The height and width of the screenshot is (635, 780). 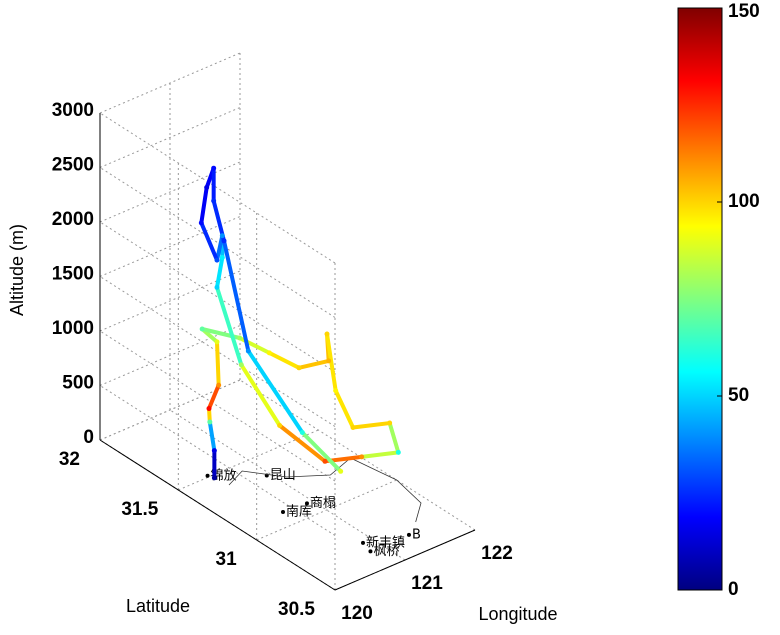 I want to click on z-tick-label: 500, so click(x=78, y=383).